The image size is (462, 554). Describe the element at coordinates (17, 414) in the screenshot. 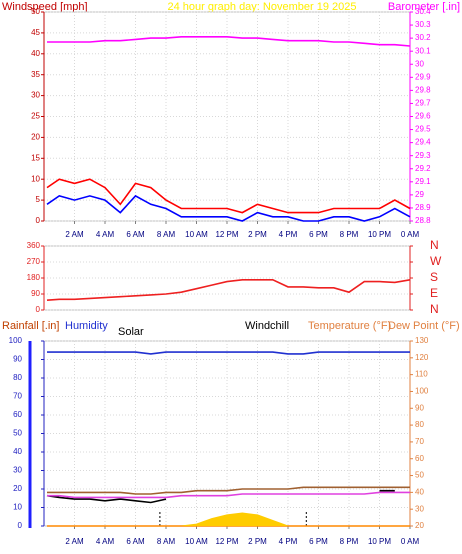

I see `y-tick-label: 60` at that location.